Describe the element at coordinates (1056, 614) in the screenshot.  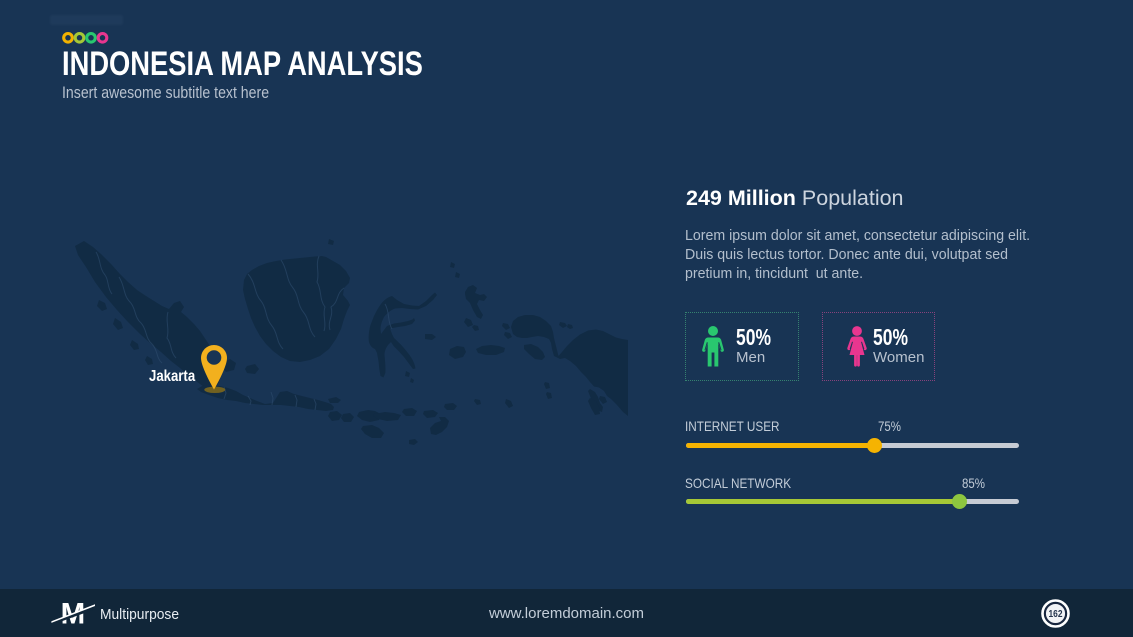
I see `svg-text: 162` at that location.